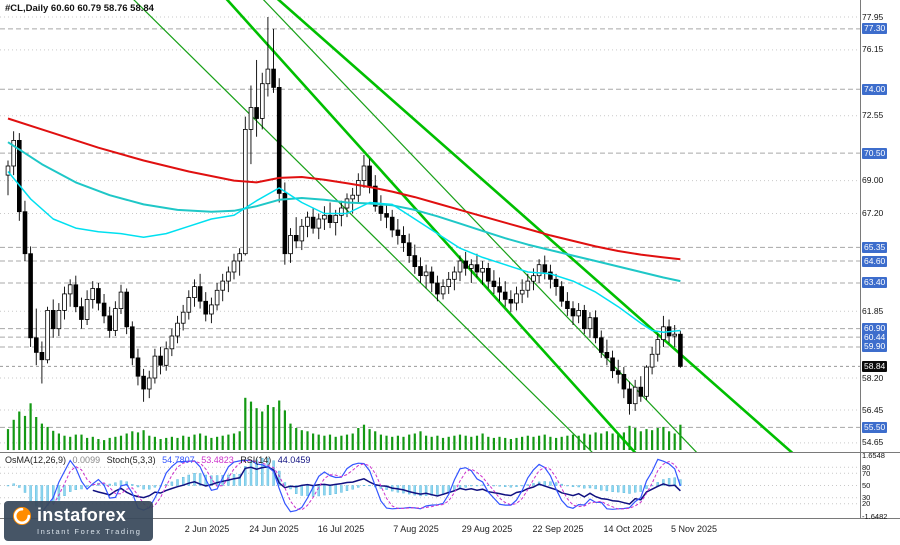 The width and height of the screenshot is (900, 545). What do you see at coordinates (875, 516) in the screenshot?
I see `indicator-axis-label: -1.6482` at bounding box center [875, 516].